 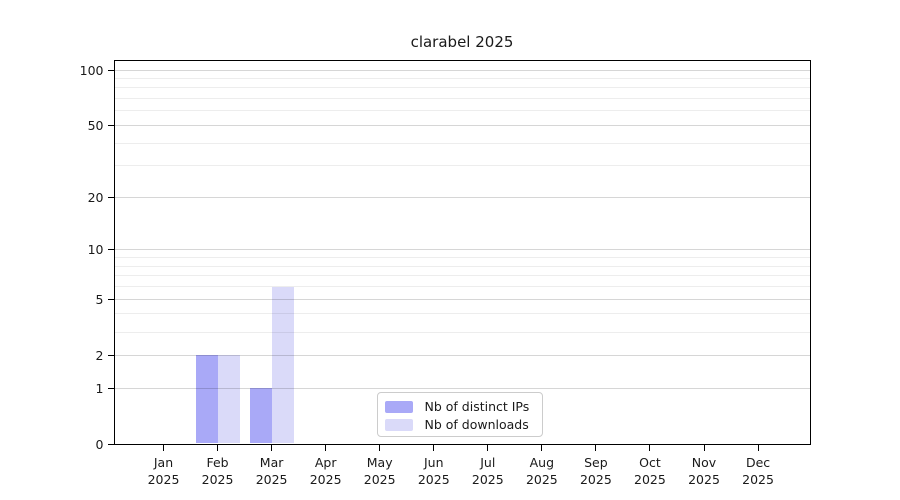 I want to click on legend: Nb of distinct IPs Nb of downloads, so click(x=459, y=414).